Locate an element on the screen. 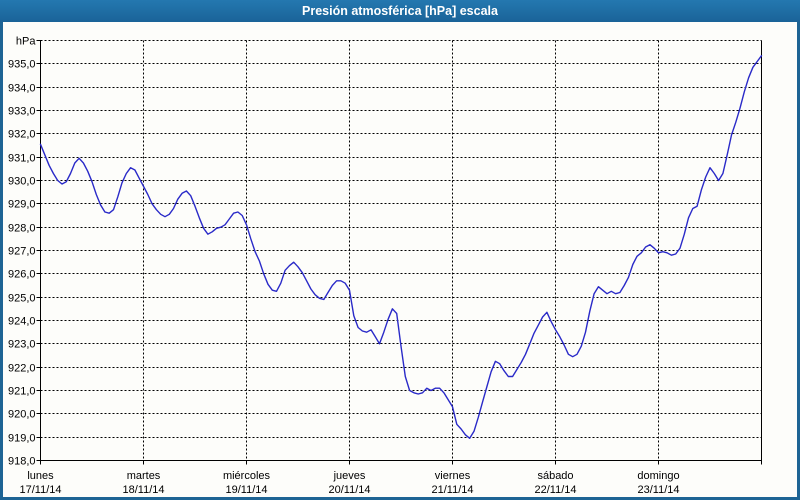 The width and height of the screenshot is (800, 500). frame-bottom-border is located at coordinates (400, 498).